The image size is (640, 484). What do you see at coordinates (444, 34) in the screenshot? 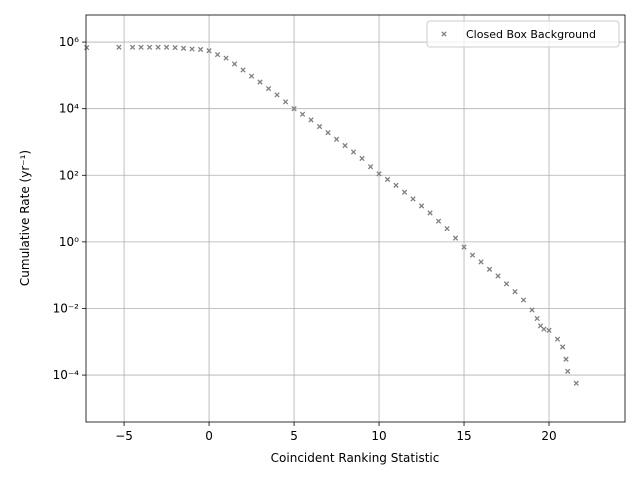
I see `legend-marker` at bounding box center [444, 34].